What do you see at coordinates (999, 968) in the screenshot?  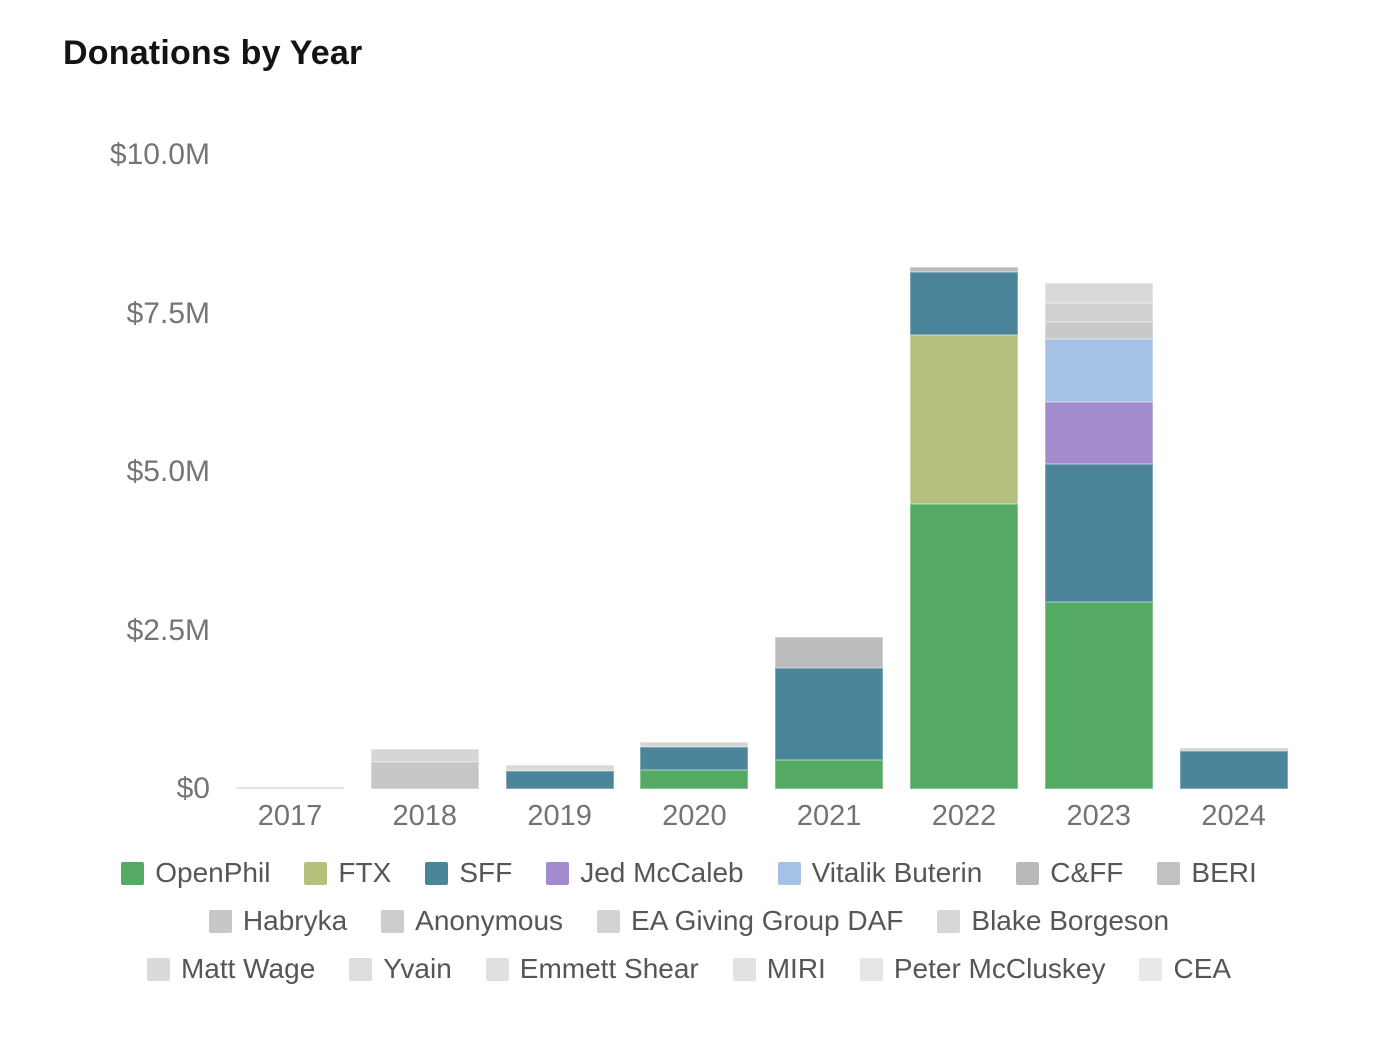 I see `legend-label: Peter McCluskey` at bounding box center [999, 968].